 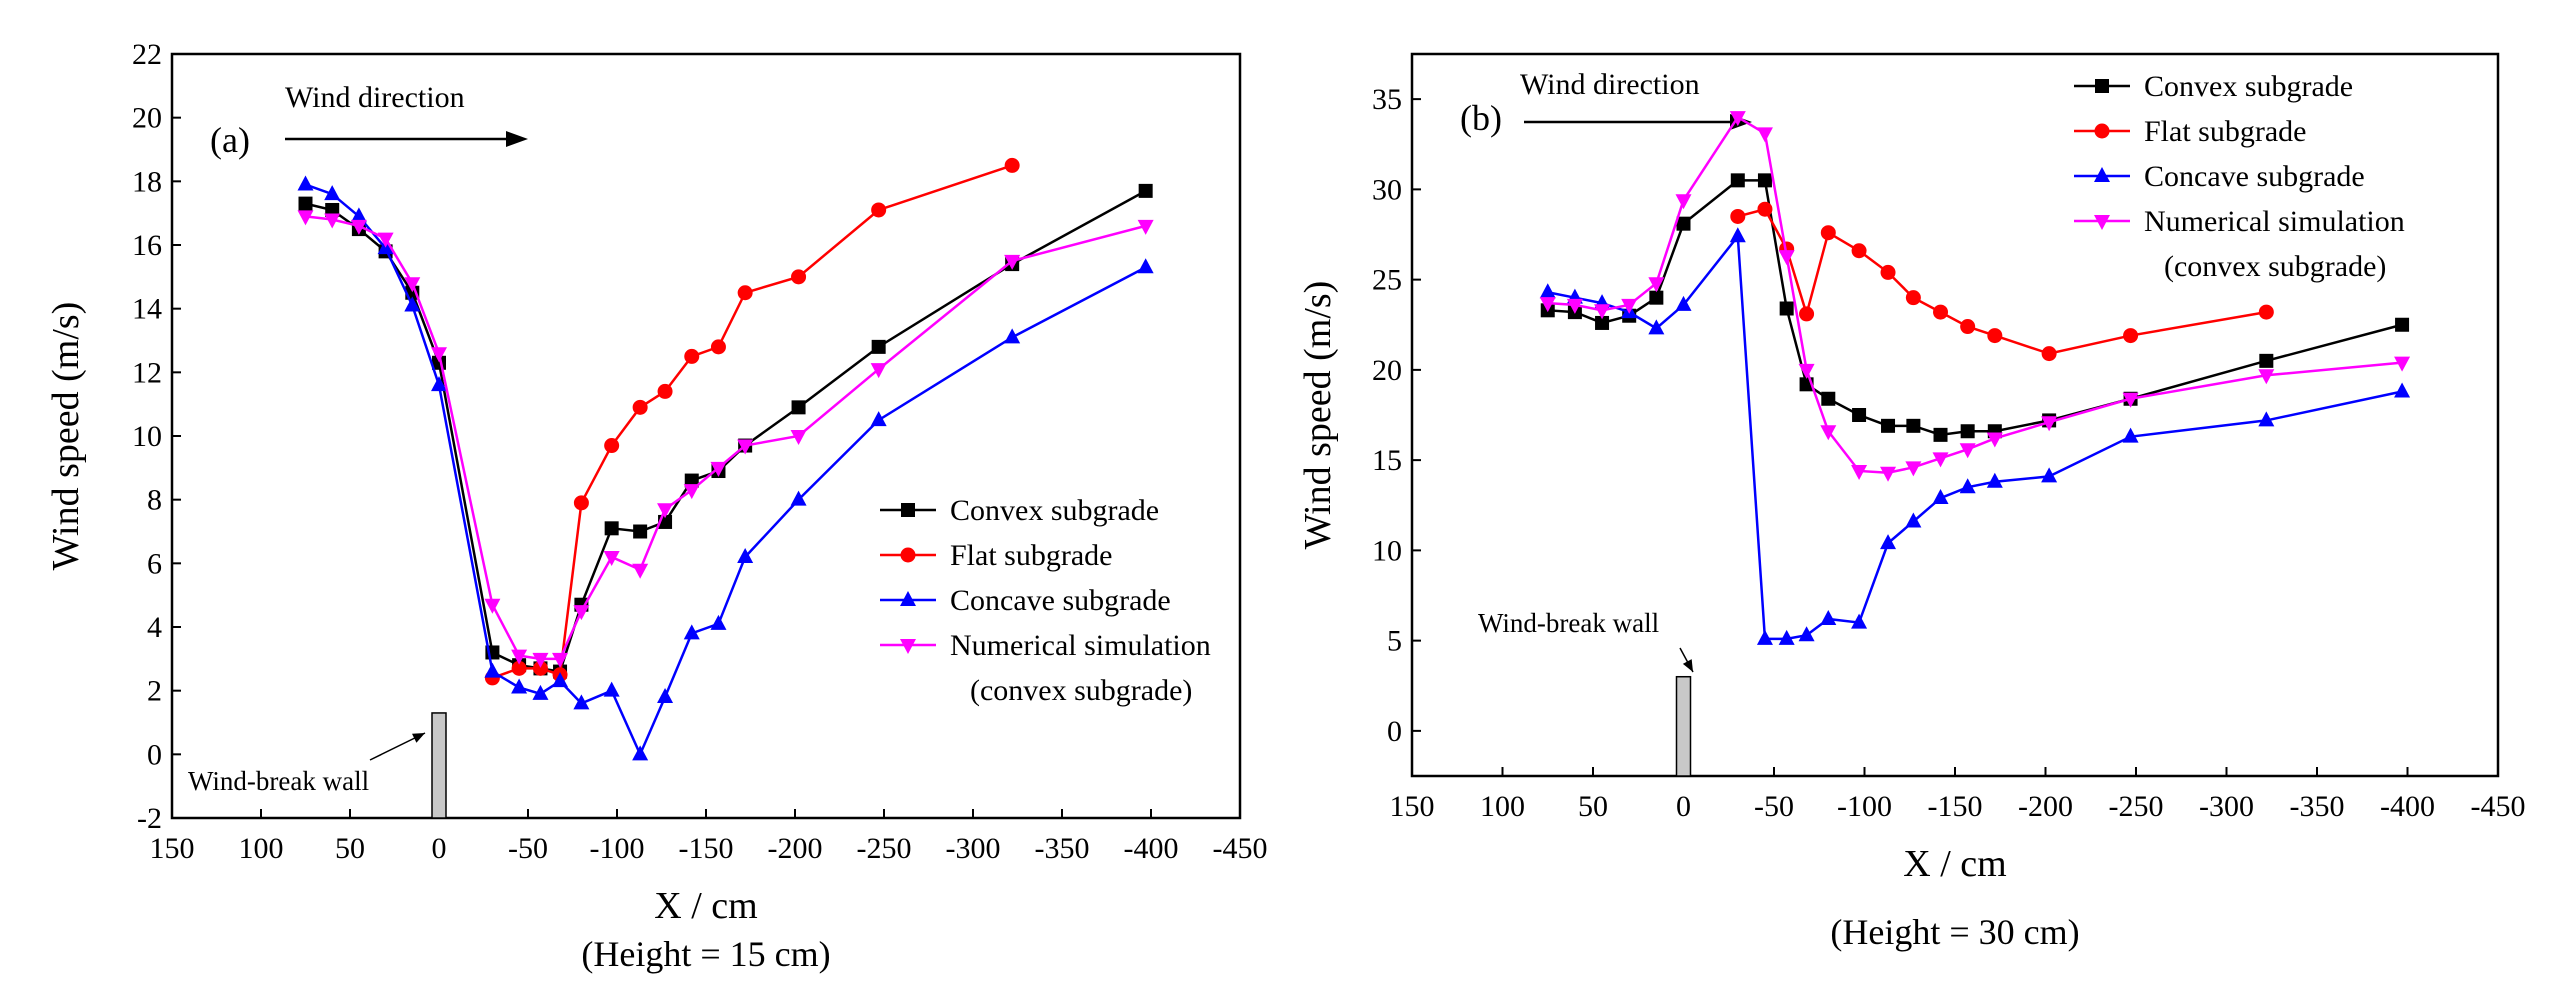 I want to click on legend-entry-label: Convex subgrade, so click(x=1054, y=510).